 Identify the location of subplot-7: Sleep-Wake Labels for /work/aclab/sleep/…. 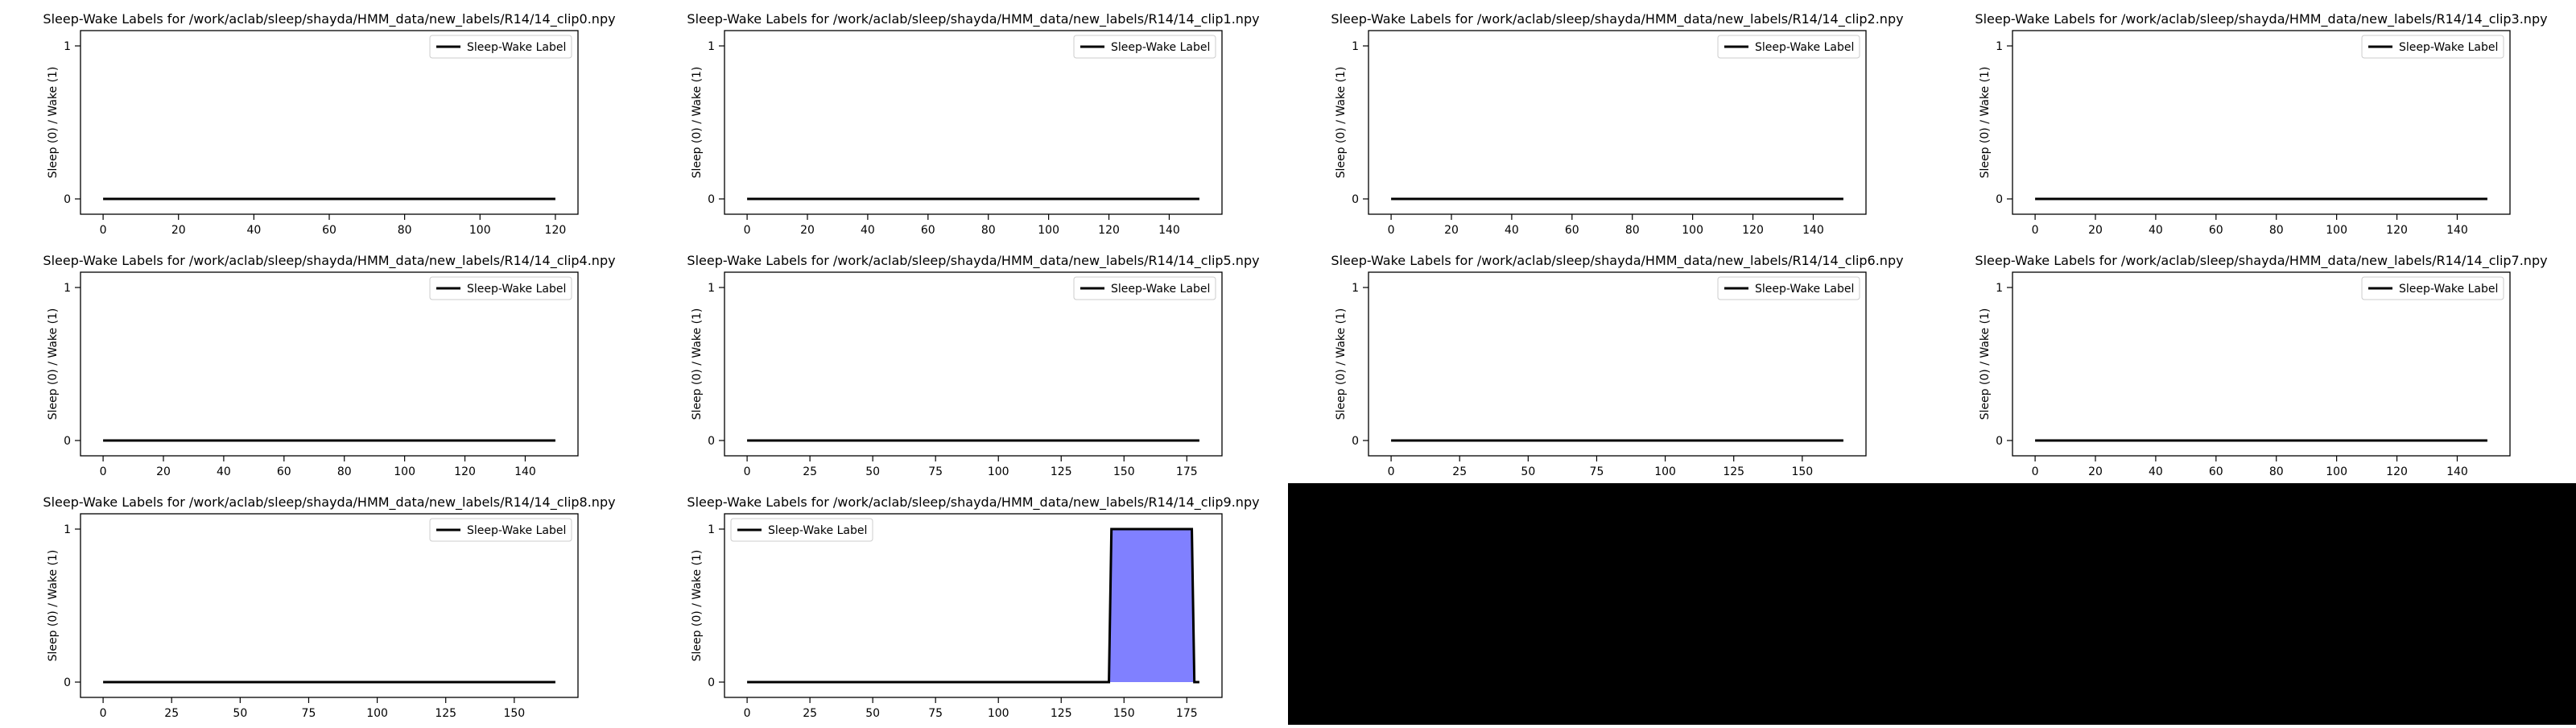
(2261, 365).